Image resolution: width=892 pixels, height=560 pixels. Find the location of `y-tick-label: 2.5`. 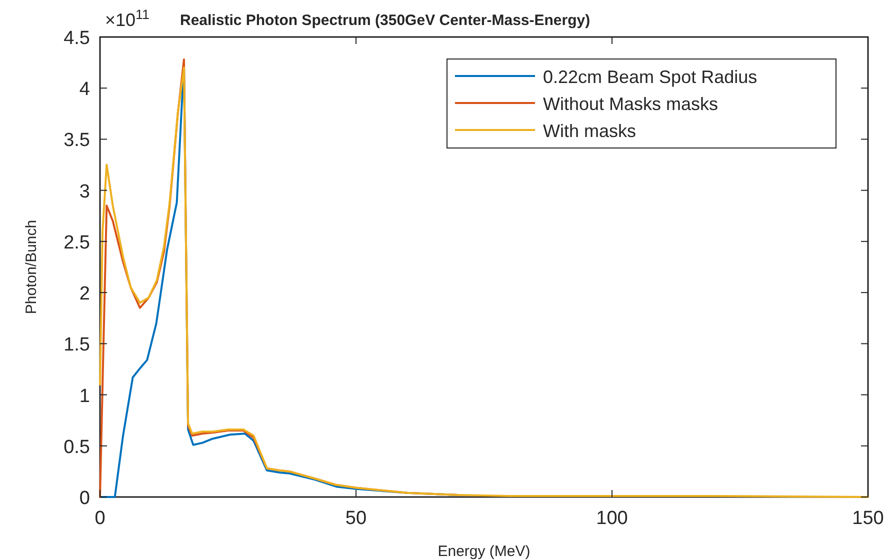

y-tick-label: 2.5 is located at coordinates (77, 243).